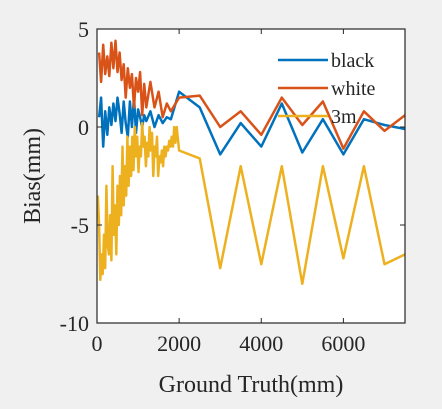 This screenshot has height=409, width=442. What do you see at coordinates (74, 323) in the screenshot?
I see `y-tick-label: -10` at bounding box center [74, 323].